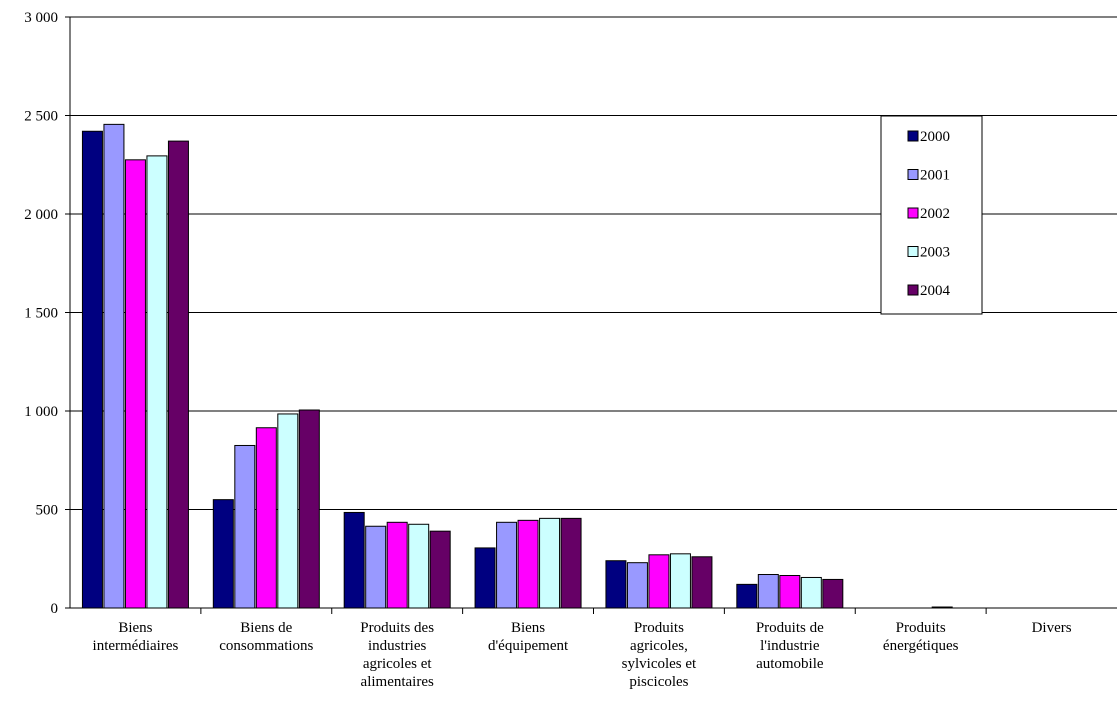 The width and height of the screenshot is (1117, 711). What do you see at coordinates (41, 117) in the screenshot?
I see `y-tick-label: 2 500` at bounding box center [41, 117].